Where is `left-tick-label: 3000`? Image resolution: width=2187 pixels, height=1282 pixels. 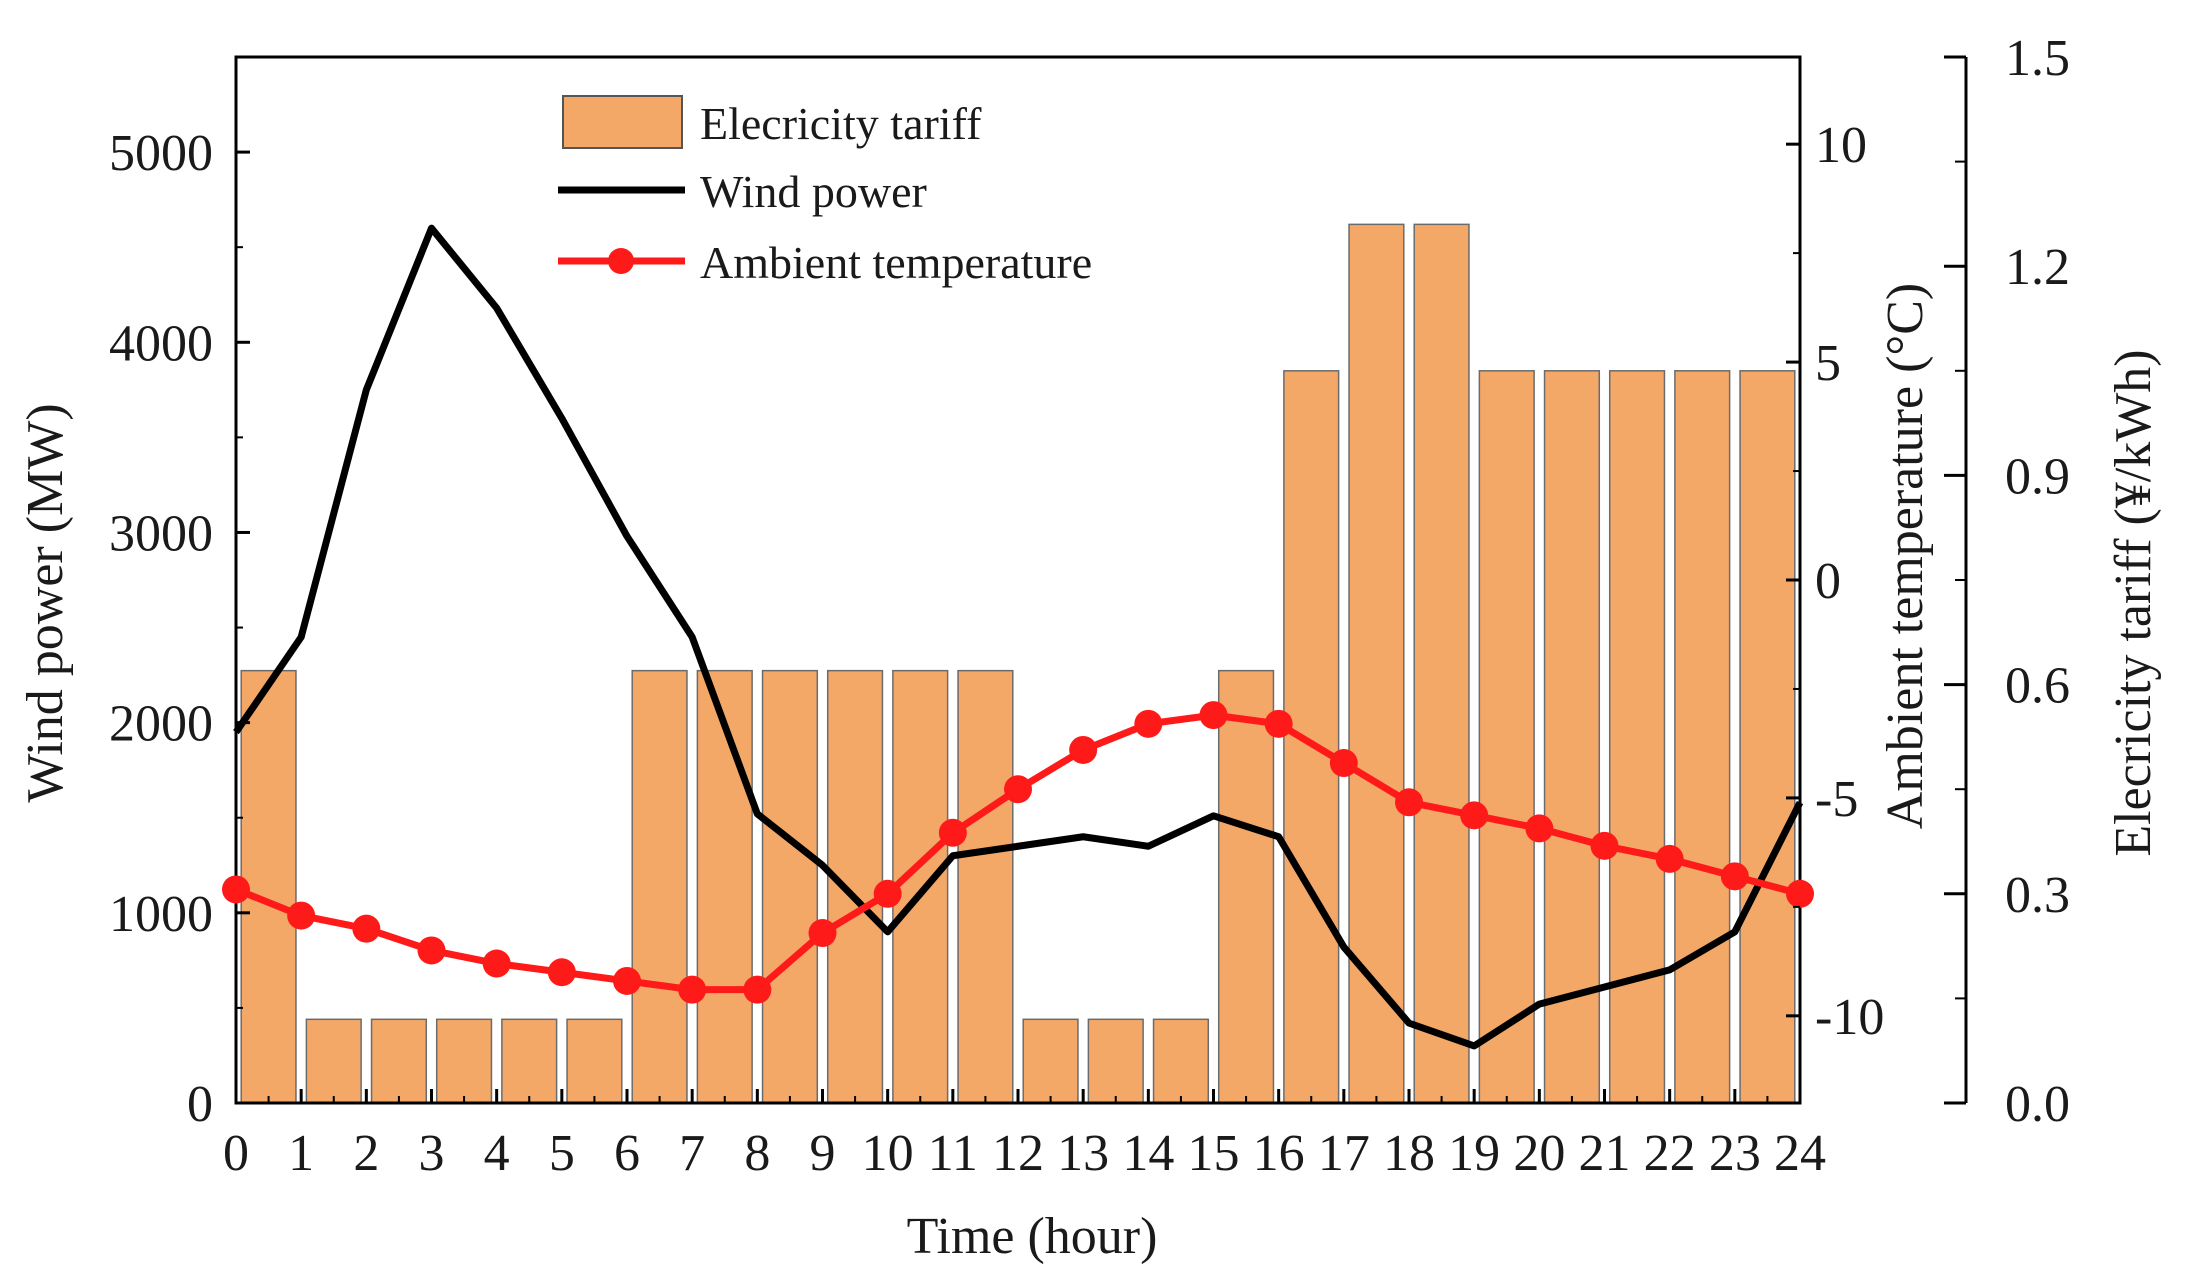 left-tick-label: 3000 is located at coordinates (161, 533).